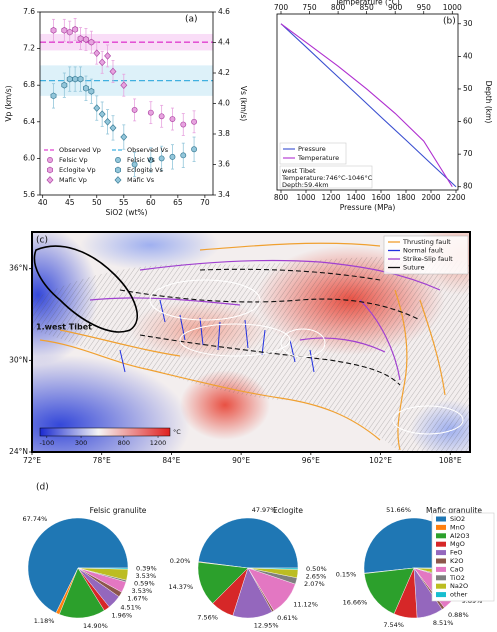 This screenshot has width=497, height=632. I want to click on colorbar-tick-label: 1200, so click(158, 443).